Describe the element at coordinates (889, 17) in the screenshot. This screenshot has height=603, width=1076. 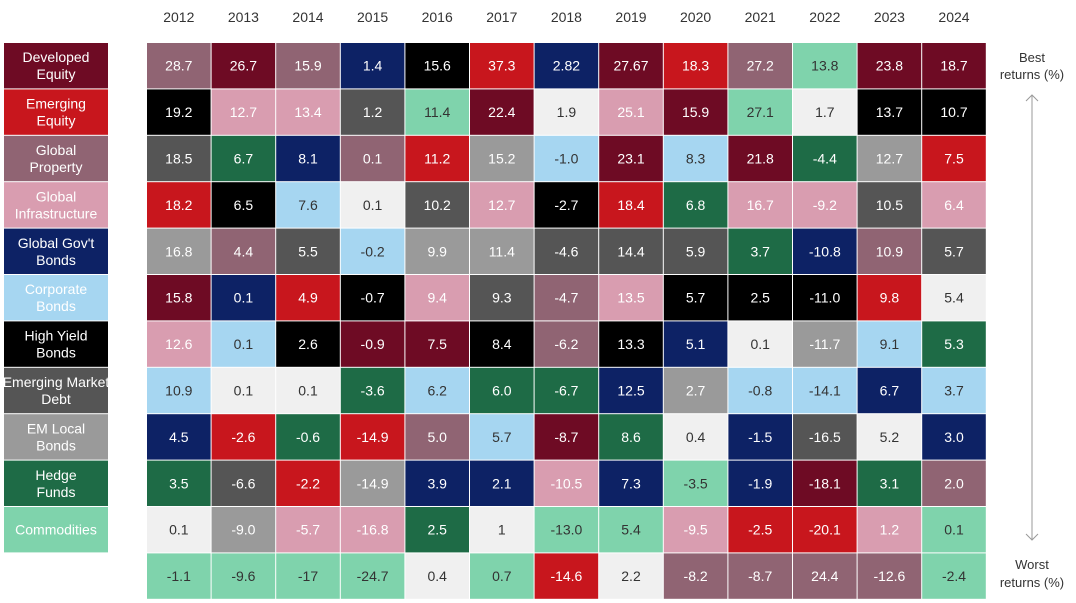
I see `year-label-2023: 2023` at that location.